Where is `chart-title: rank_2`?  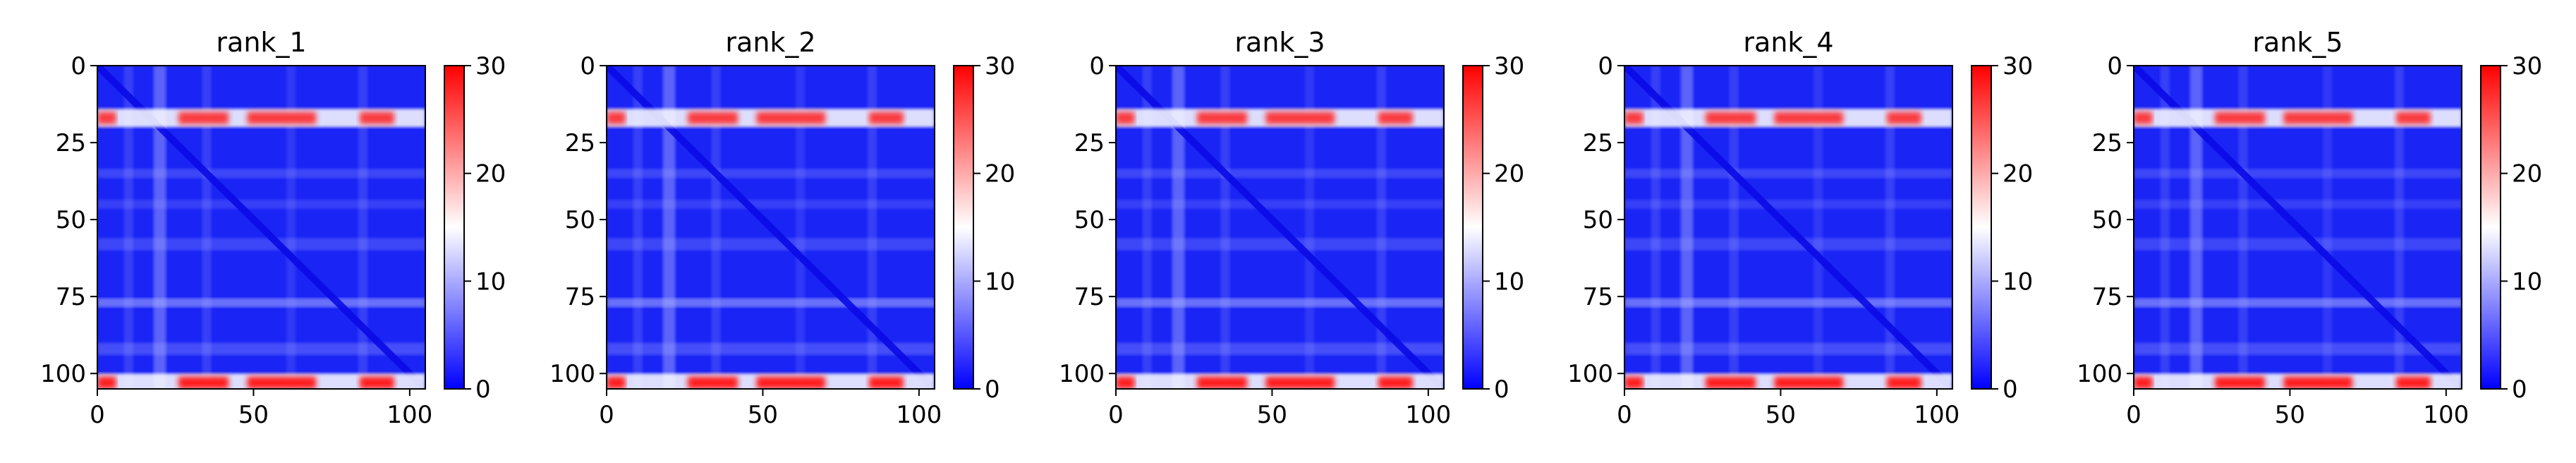
chart-title: rank_2 is located at coordinates (770, 42).